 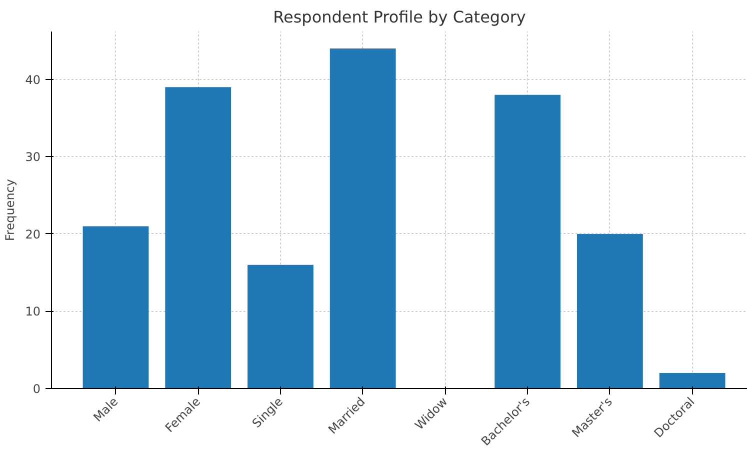 What do you see at coordinates (33, 79) in the screenshot?
I see `y-tick-label: 40` at bounding box center [33, 79].